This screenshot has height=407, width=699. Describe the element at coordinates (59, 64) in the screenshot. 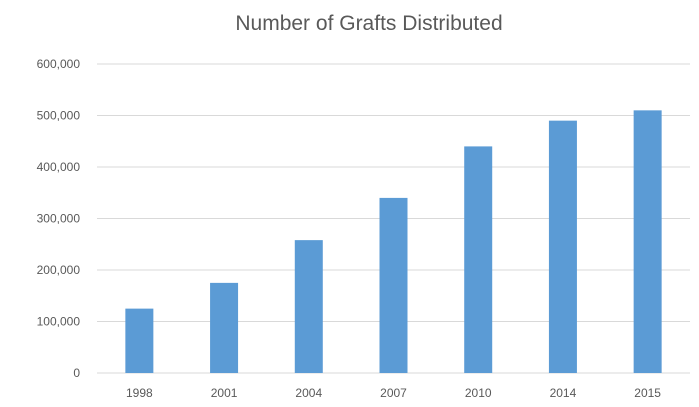

I see `y-tick-label: 600,000` at that location.